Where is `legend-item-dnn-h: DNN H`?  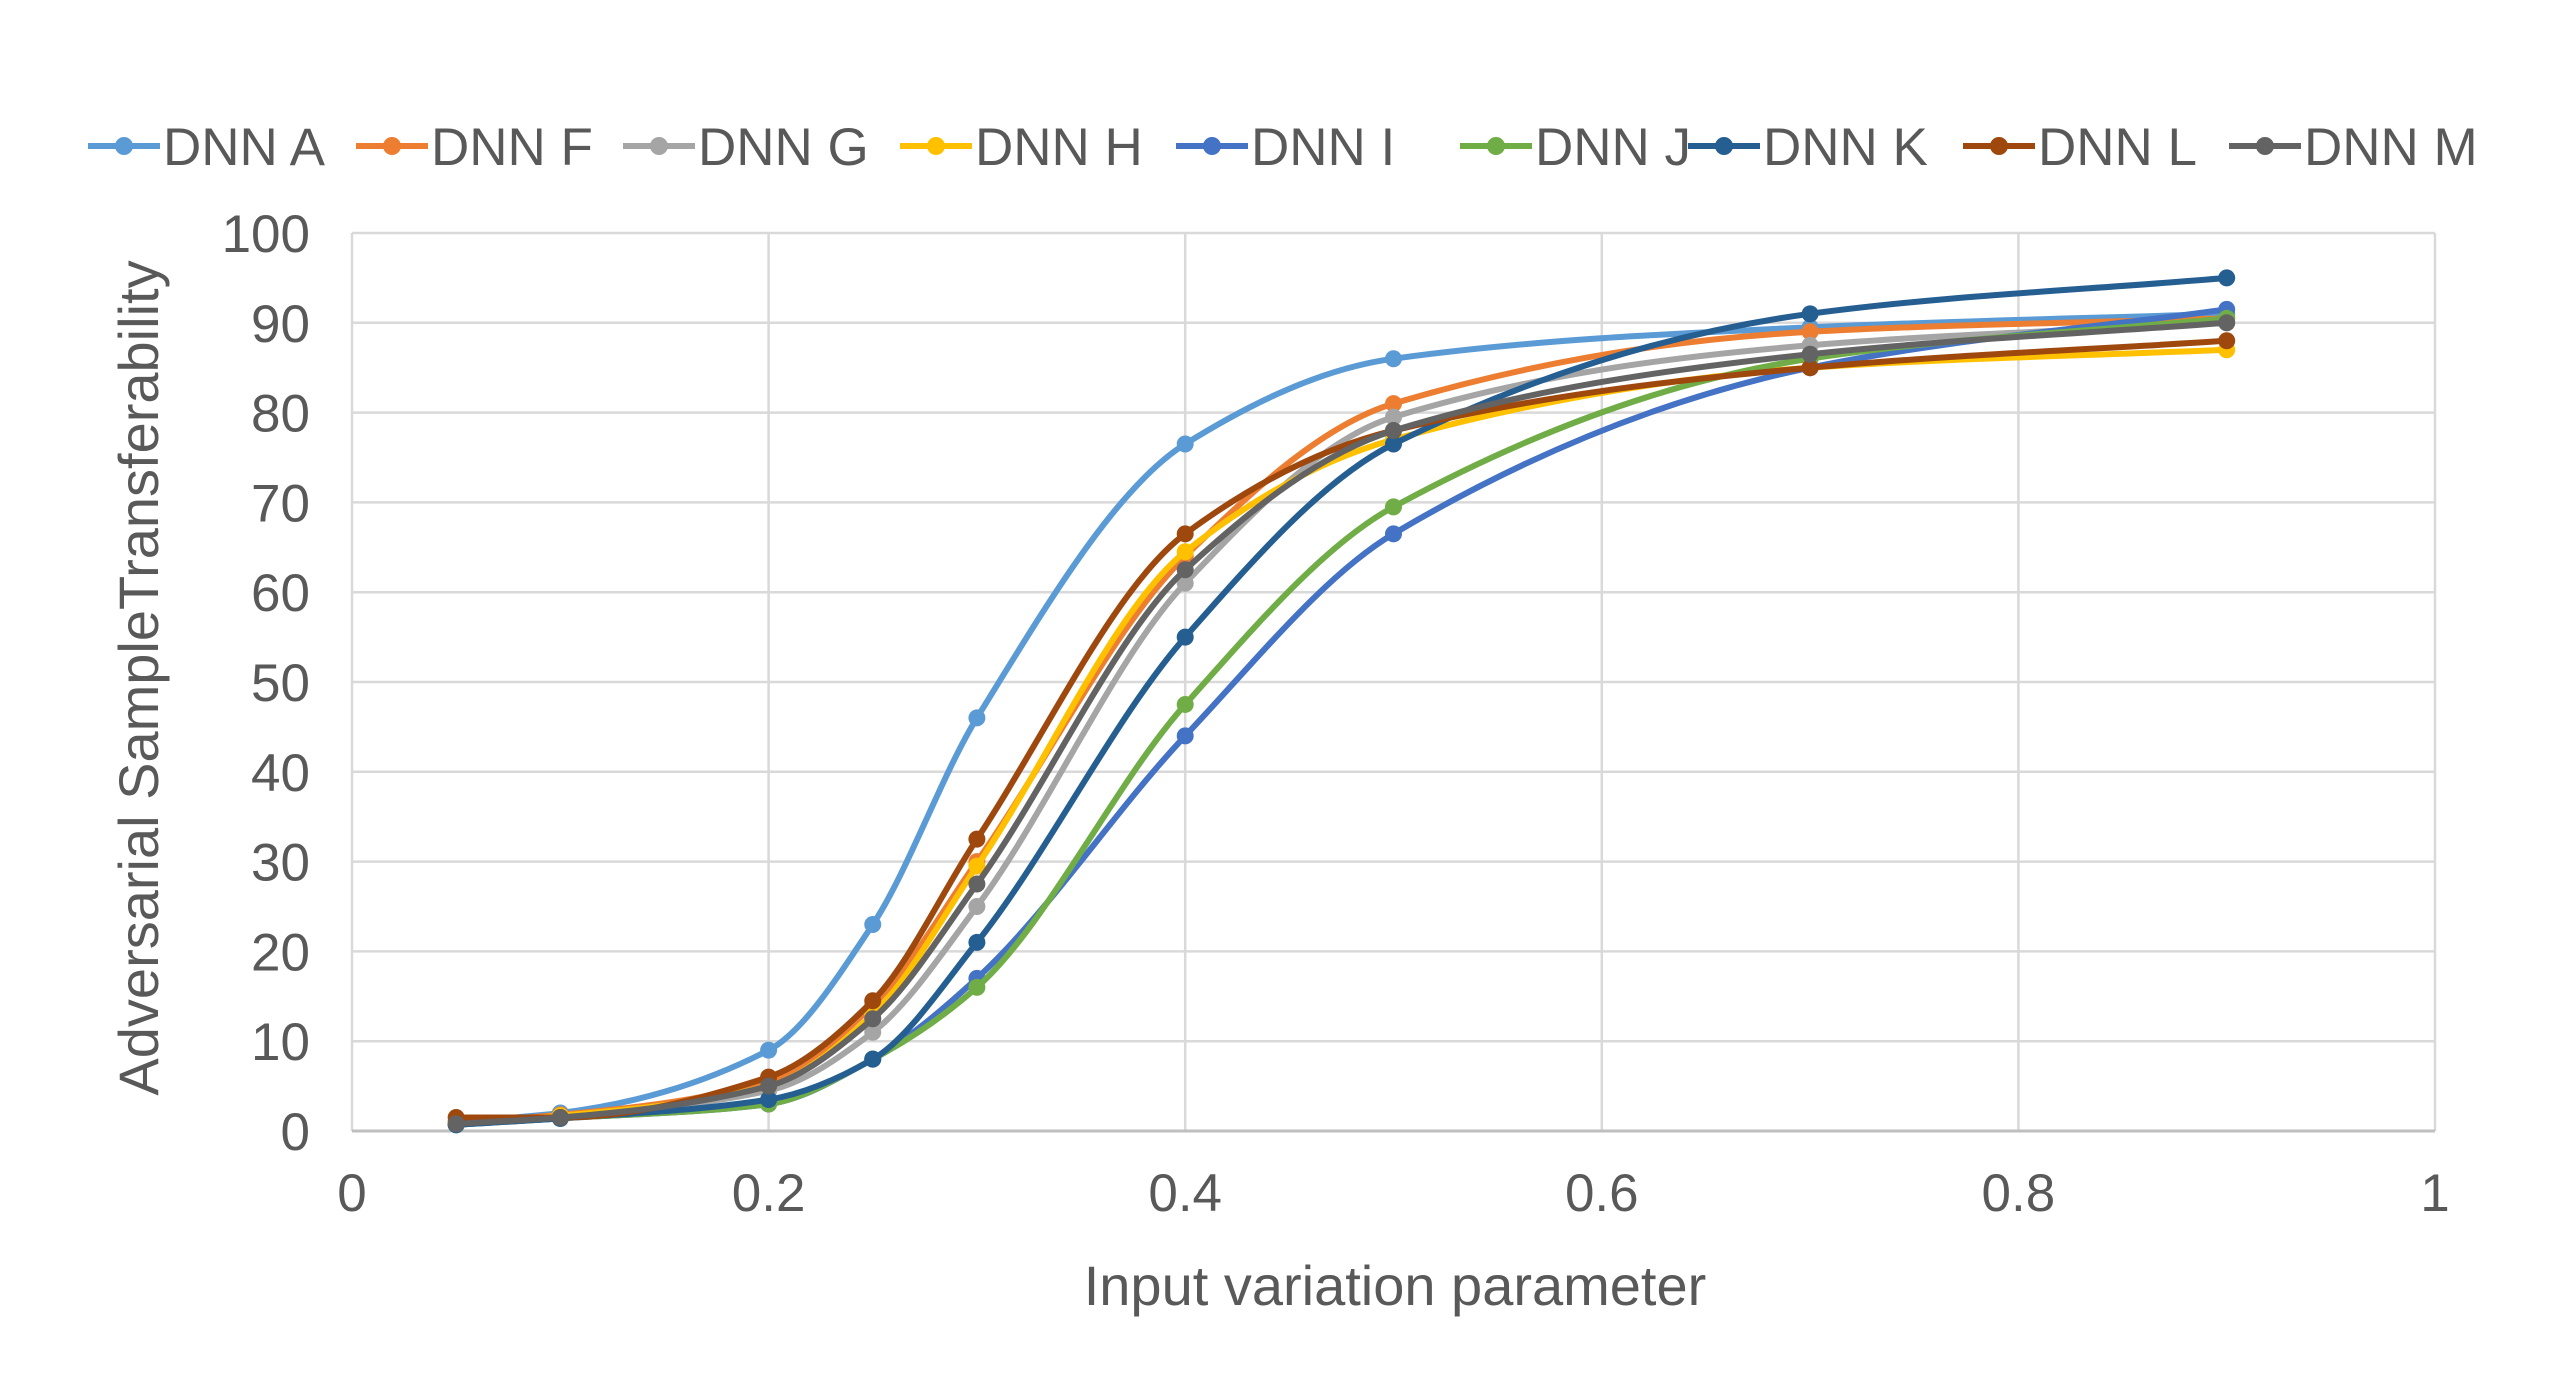 legend-item-dnn-h: DNN H is located at coordinates (1021, 147).